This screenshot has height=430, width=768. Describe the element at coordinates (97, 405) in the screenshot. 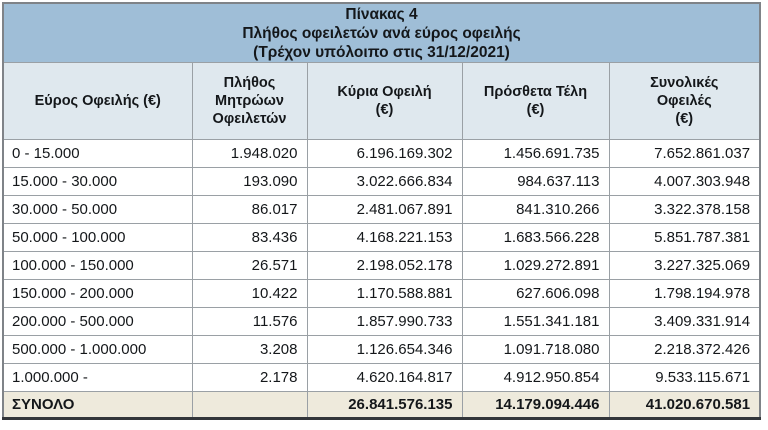

I see `total-label: ΣΥΝΟΛΟ` at that location.